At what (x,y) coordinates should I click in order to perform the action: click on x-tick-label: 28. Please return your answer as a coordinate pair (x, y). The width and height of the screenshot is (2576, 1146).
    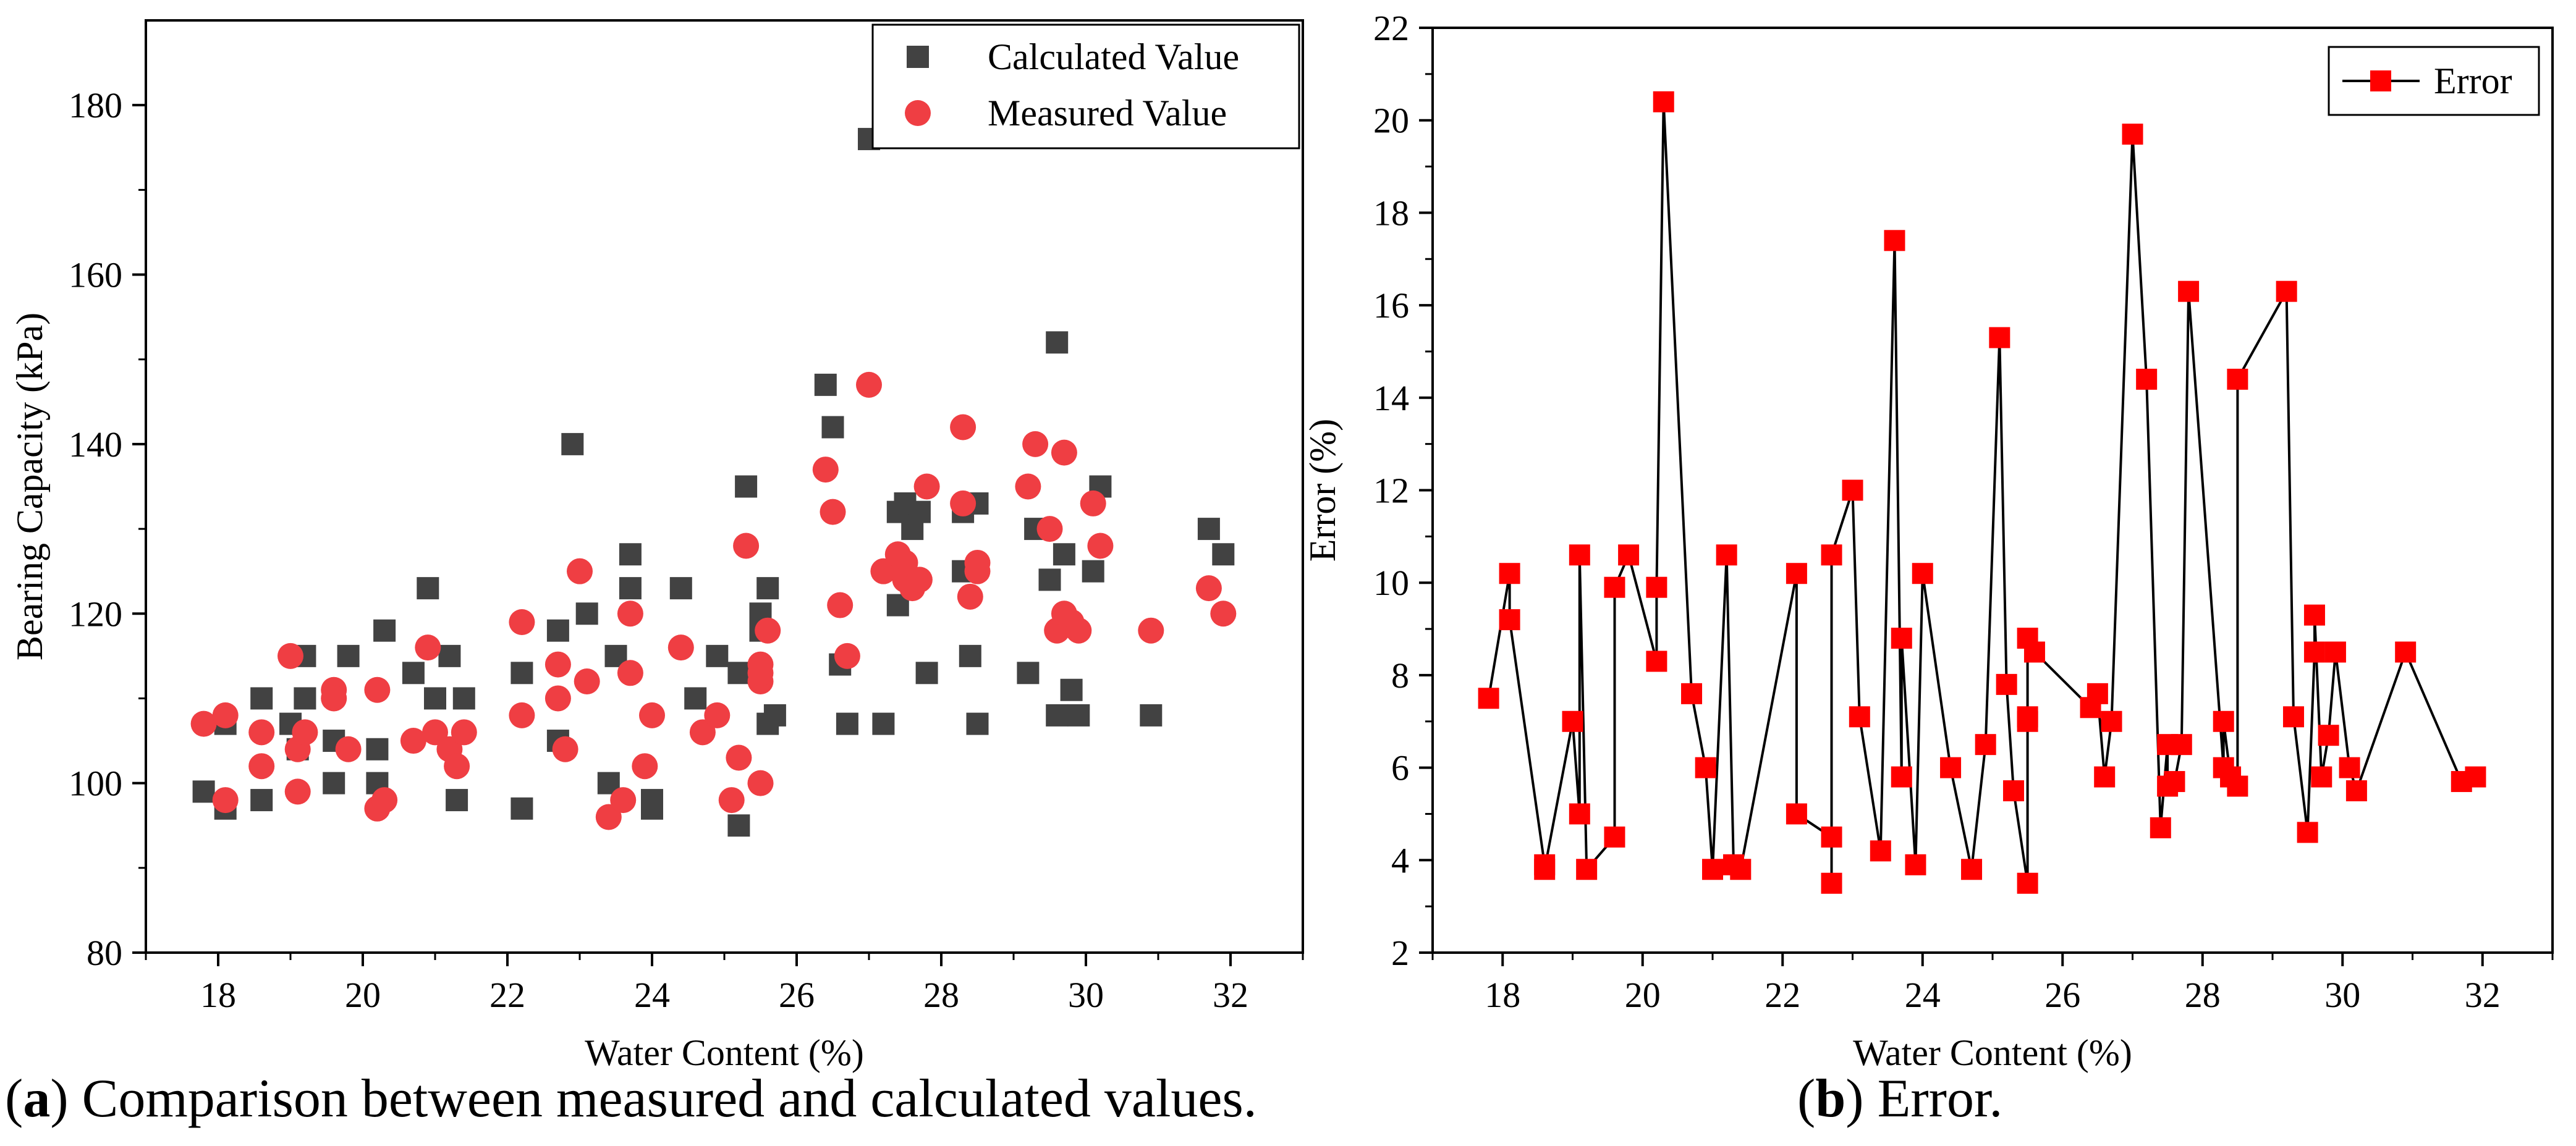
    Looking at the image, I should click on (2203, 995).